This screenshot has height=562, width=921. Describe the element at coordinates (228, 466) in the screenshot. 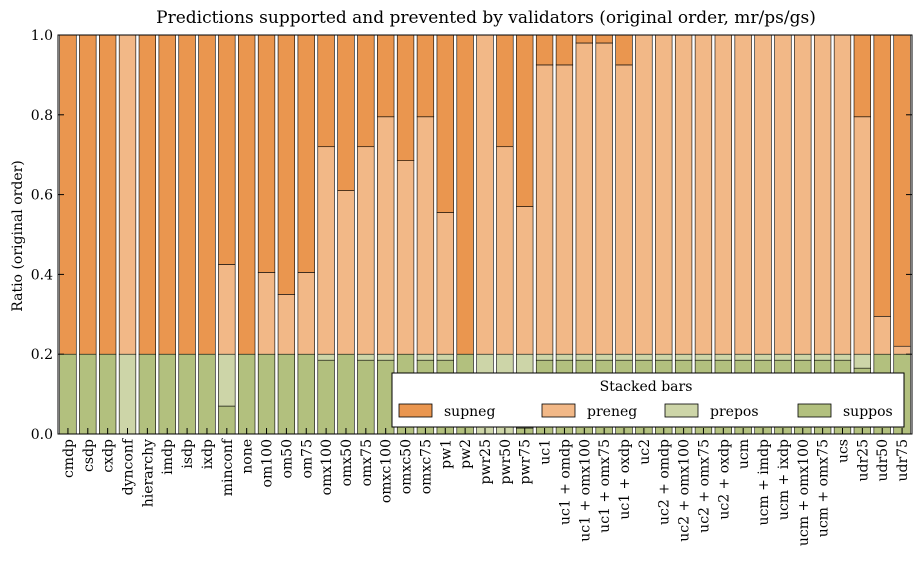

I see `x-tick-label: minconf` at that location.